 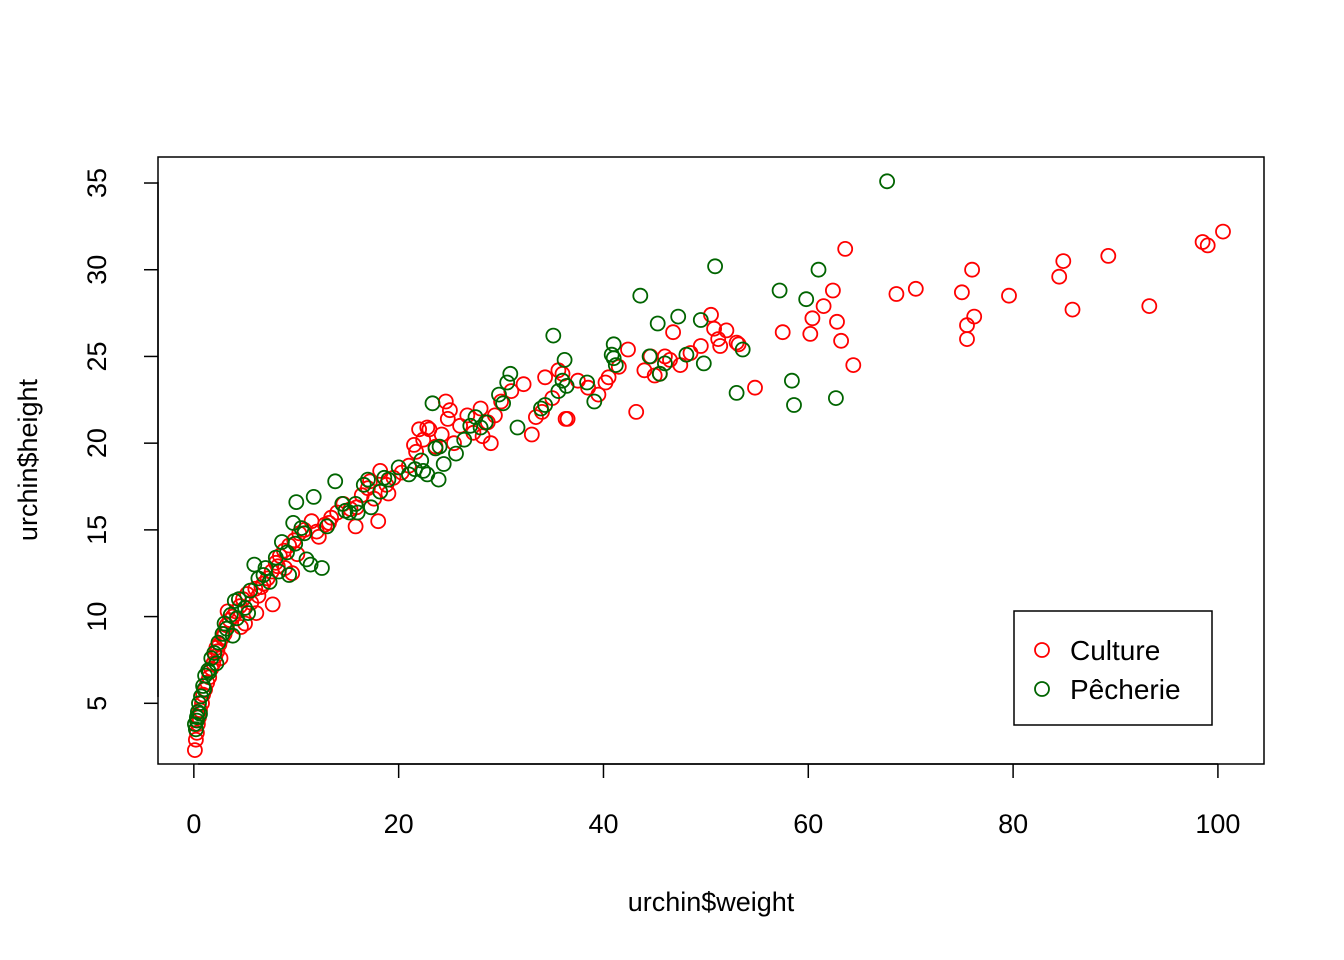 I want to click on legend-marker-pecherie, so click(x=1042, y=689).